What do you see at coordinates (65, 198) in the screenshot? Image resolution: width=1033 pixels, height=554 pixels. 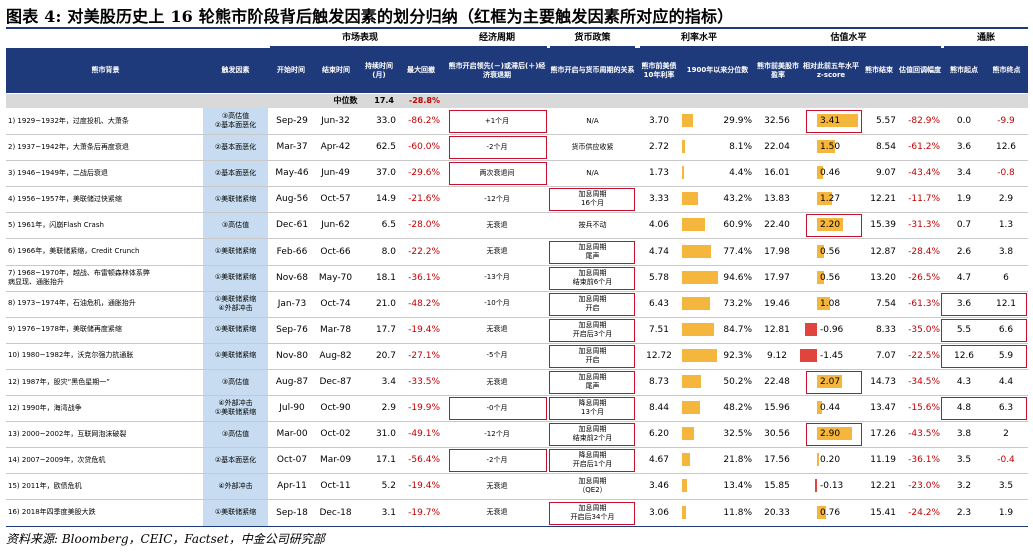 I see `cell-bear: 4) 1956~1957年，美联储过快紧缩` at bounding box center [65, 198].